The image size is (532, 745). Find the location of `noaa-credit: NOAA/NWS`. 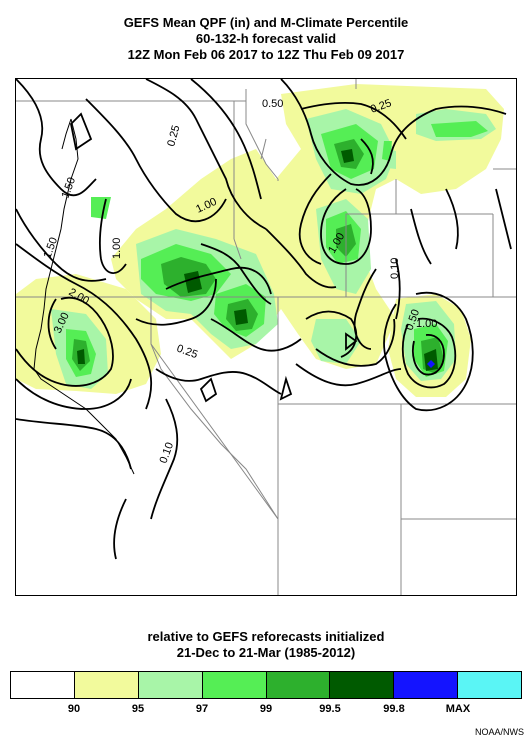

noaa-credit: NOAA/NWS is located at coordinates (499, 732).